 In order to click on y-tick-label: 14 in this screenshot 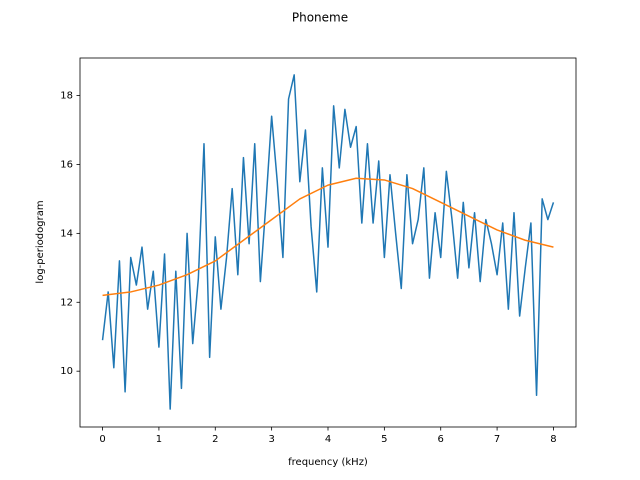, I will do `click(66, 233)`.